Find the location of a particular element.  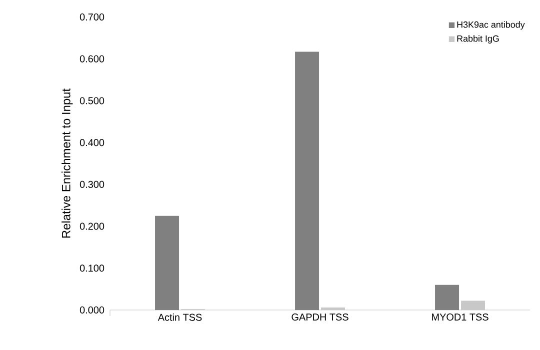

x-tick-label: Actin TSS is located at coordinates (180, 317).